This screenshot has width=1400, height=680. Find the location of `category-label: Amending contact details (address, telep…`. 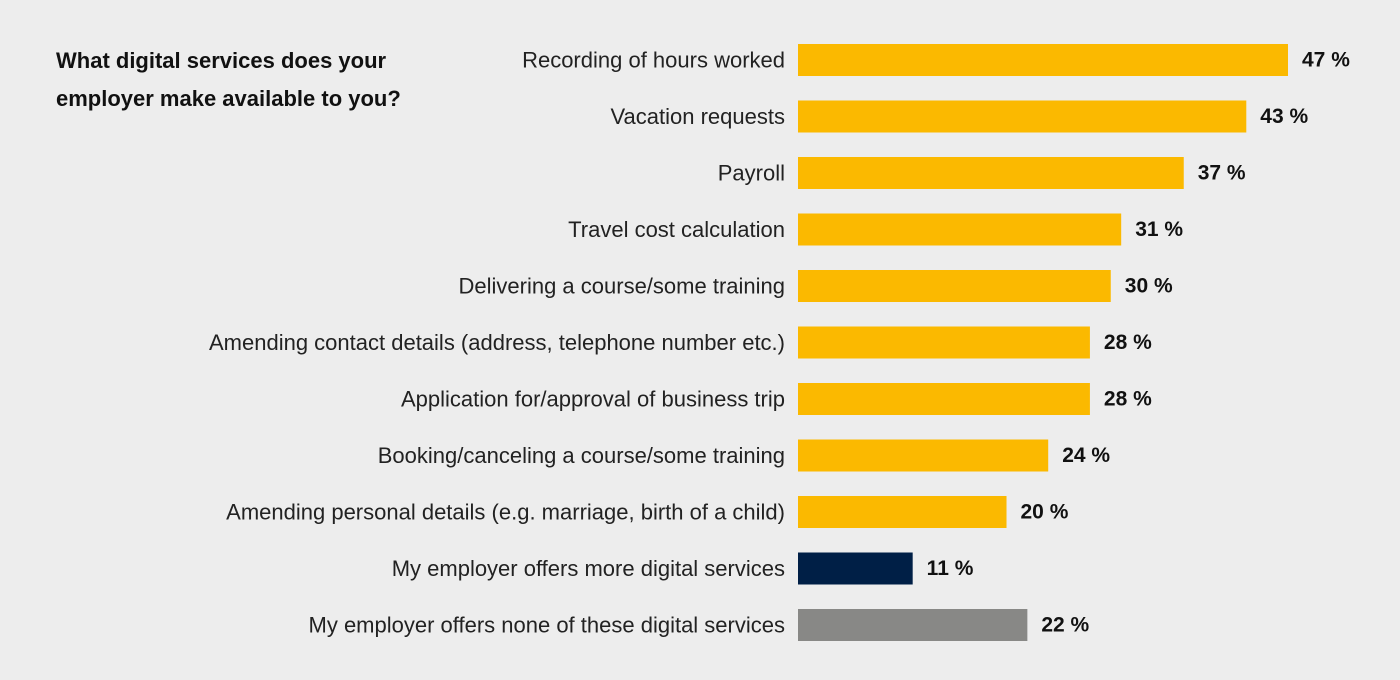

category-label: Amending contact details (address, telep… is located at coordinates (497, 342).